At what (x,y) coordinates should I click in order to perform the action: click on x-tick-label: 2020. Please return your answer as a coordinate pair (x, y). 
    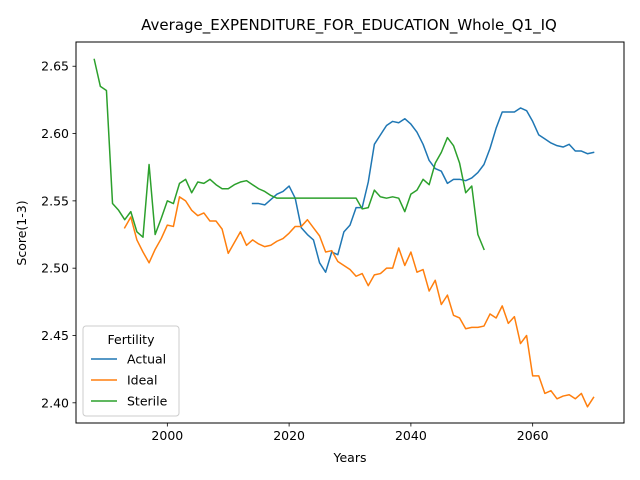
    Looking at the image, I should click on (289, 435).